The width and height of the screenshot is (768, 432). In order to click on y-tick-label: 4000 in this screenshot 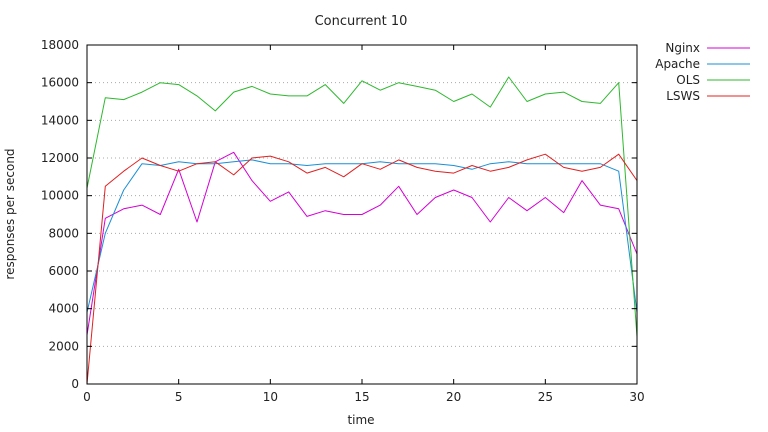, I will do `click(63, 309)`.